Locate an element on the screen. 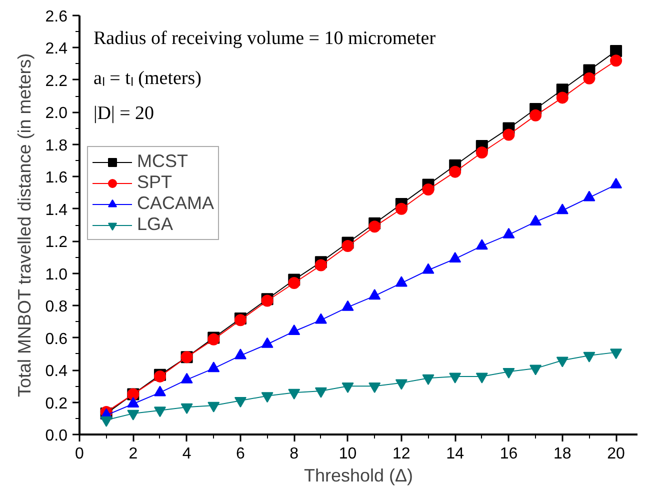 The width and height of the screenshot is (647, 492). legend-label: MCST is located at coordinates (162, 161).